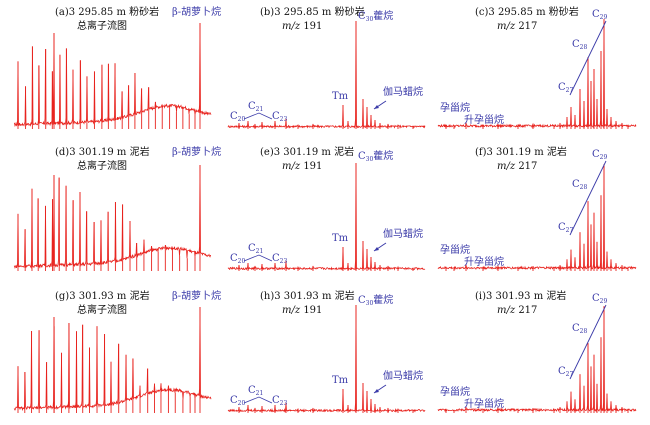  I want to click on panel-title: (f)3 301.19 m 泥岩, so click(521, 151).